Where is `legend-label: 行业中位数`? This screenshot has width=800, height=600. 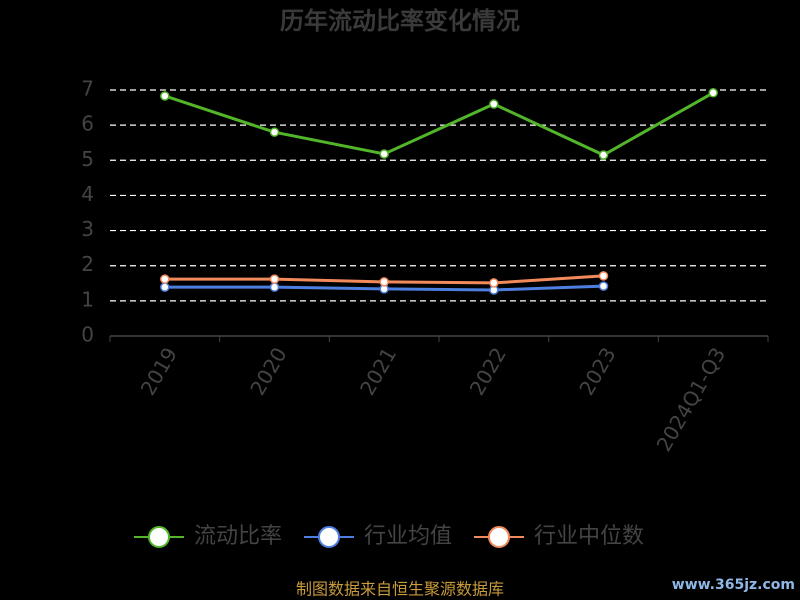 legend-label: 行业中位数 is located at coordinates (589, 536).